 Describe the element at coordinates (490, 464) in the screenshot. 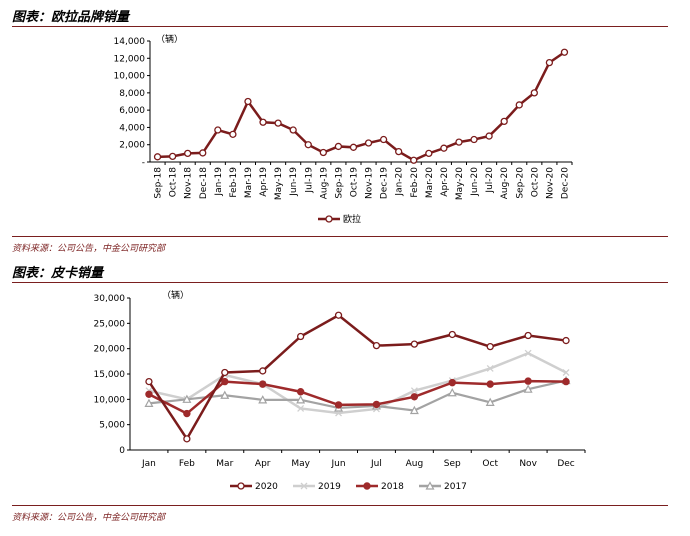

I see `x-tick-label: Oct` at that location.